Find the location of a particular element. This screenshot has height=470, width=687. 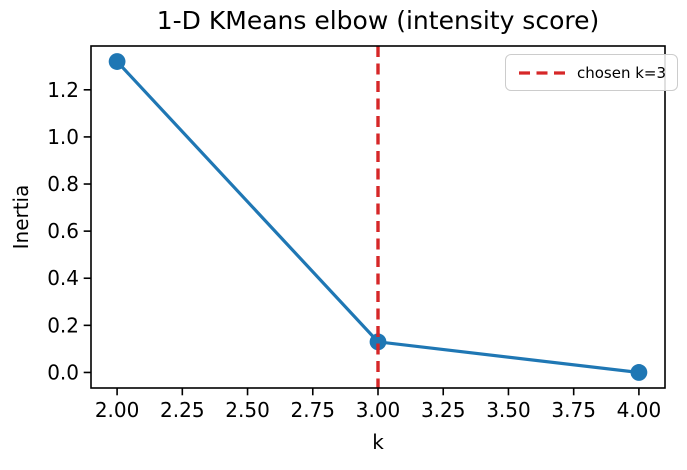

x-axis-label: k is located at coordinates (378, 442).